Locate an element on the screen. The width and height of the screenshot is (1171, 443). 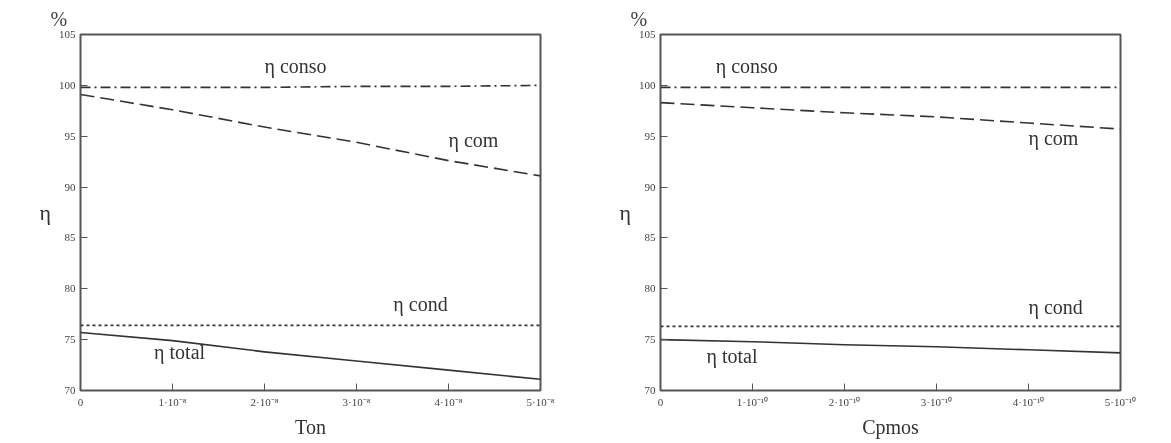
x-tick-label: 2·10⁻⁸ is located at coordinates (264, 401).